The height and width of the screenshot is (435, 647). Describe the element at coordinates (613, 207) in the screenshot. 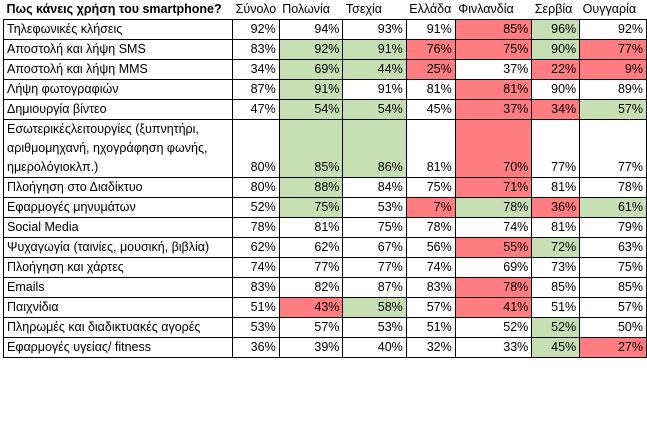

I see `value-cell: 61%` at that location.